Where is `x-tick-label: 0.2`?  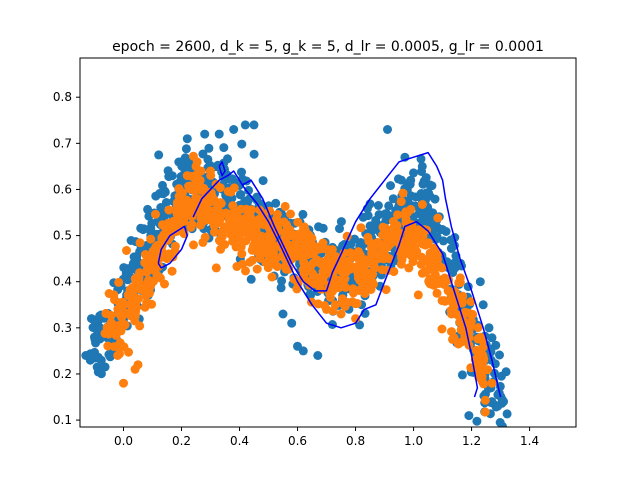 x-tick-label: 0.2 is located at coordinates (181, 441).